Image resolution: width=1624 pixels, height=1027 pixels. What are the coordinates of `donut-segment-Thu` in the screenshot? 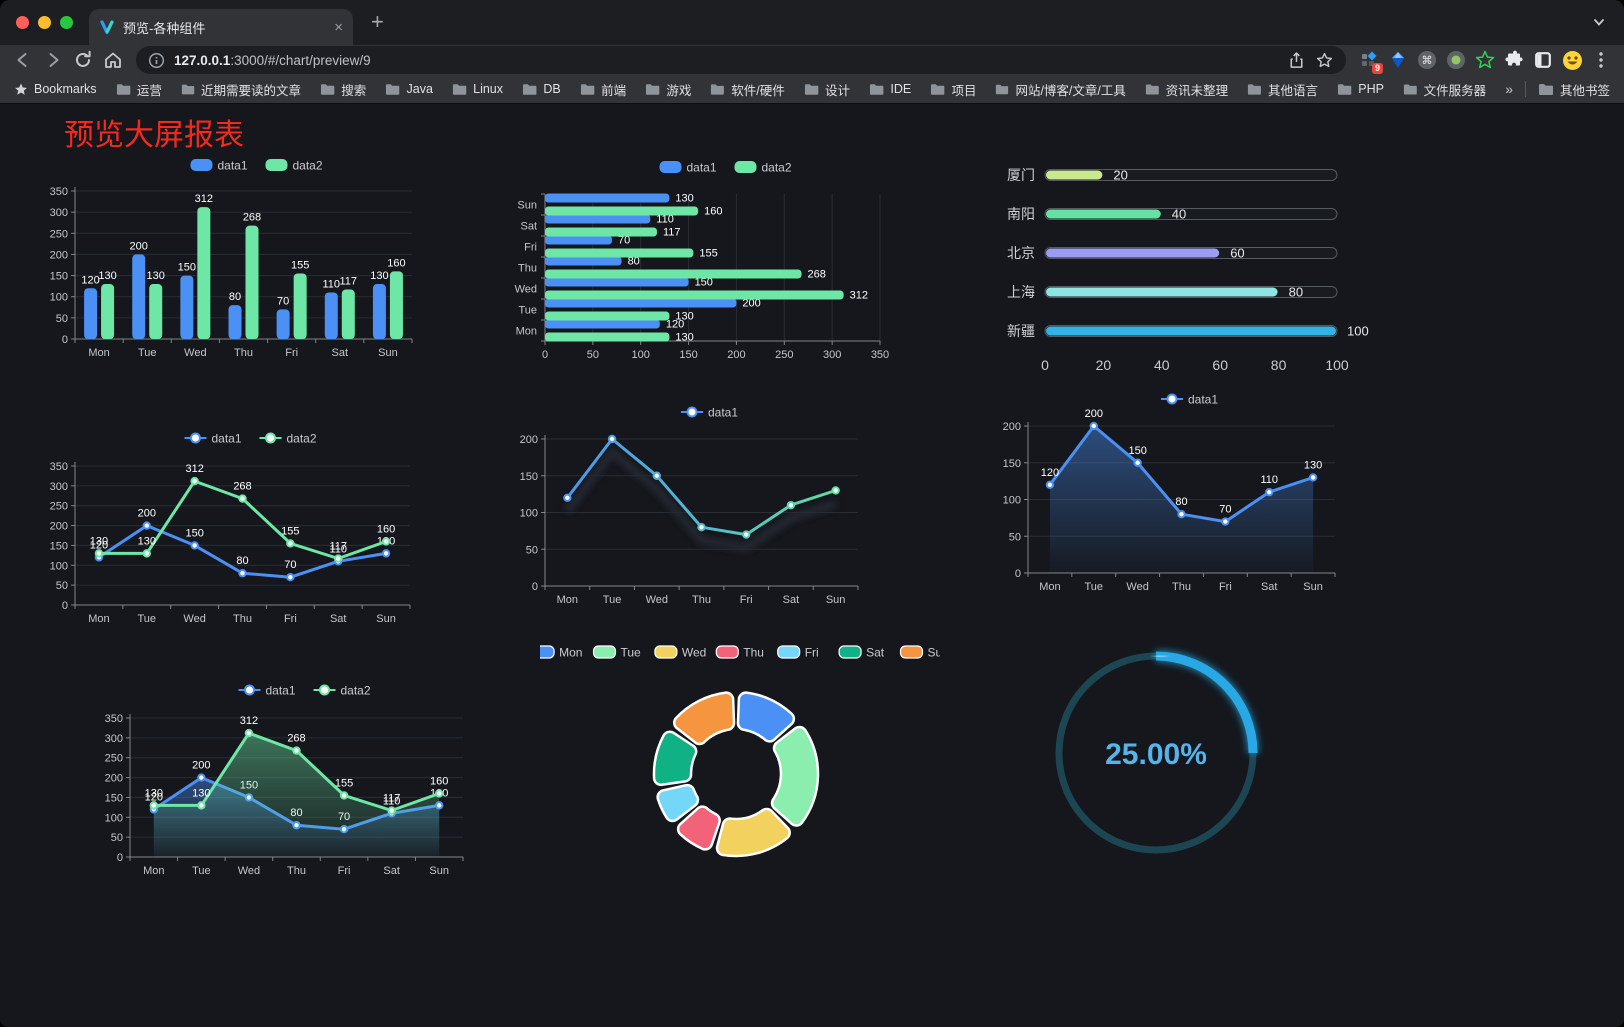 It's located at (698, 828).